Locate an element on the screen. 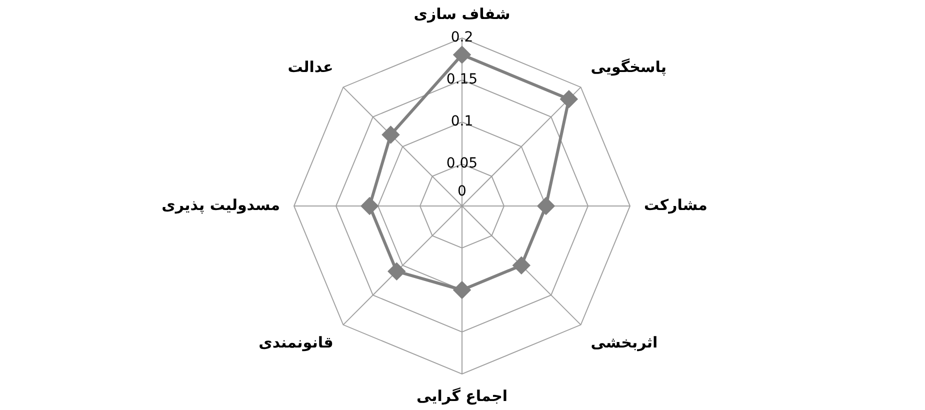 This screenshot has height=410, width=925. y-tick-label: 0.05 is located at coordinates (462, 164).